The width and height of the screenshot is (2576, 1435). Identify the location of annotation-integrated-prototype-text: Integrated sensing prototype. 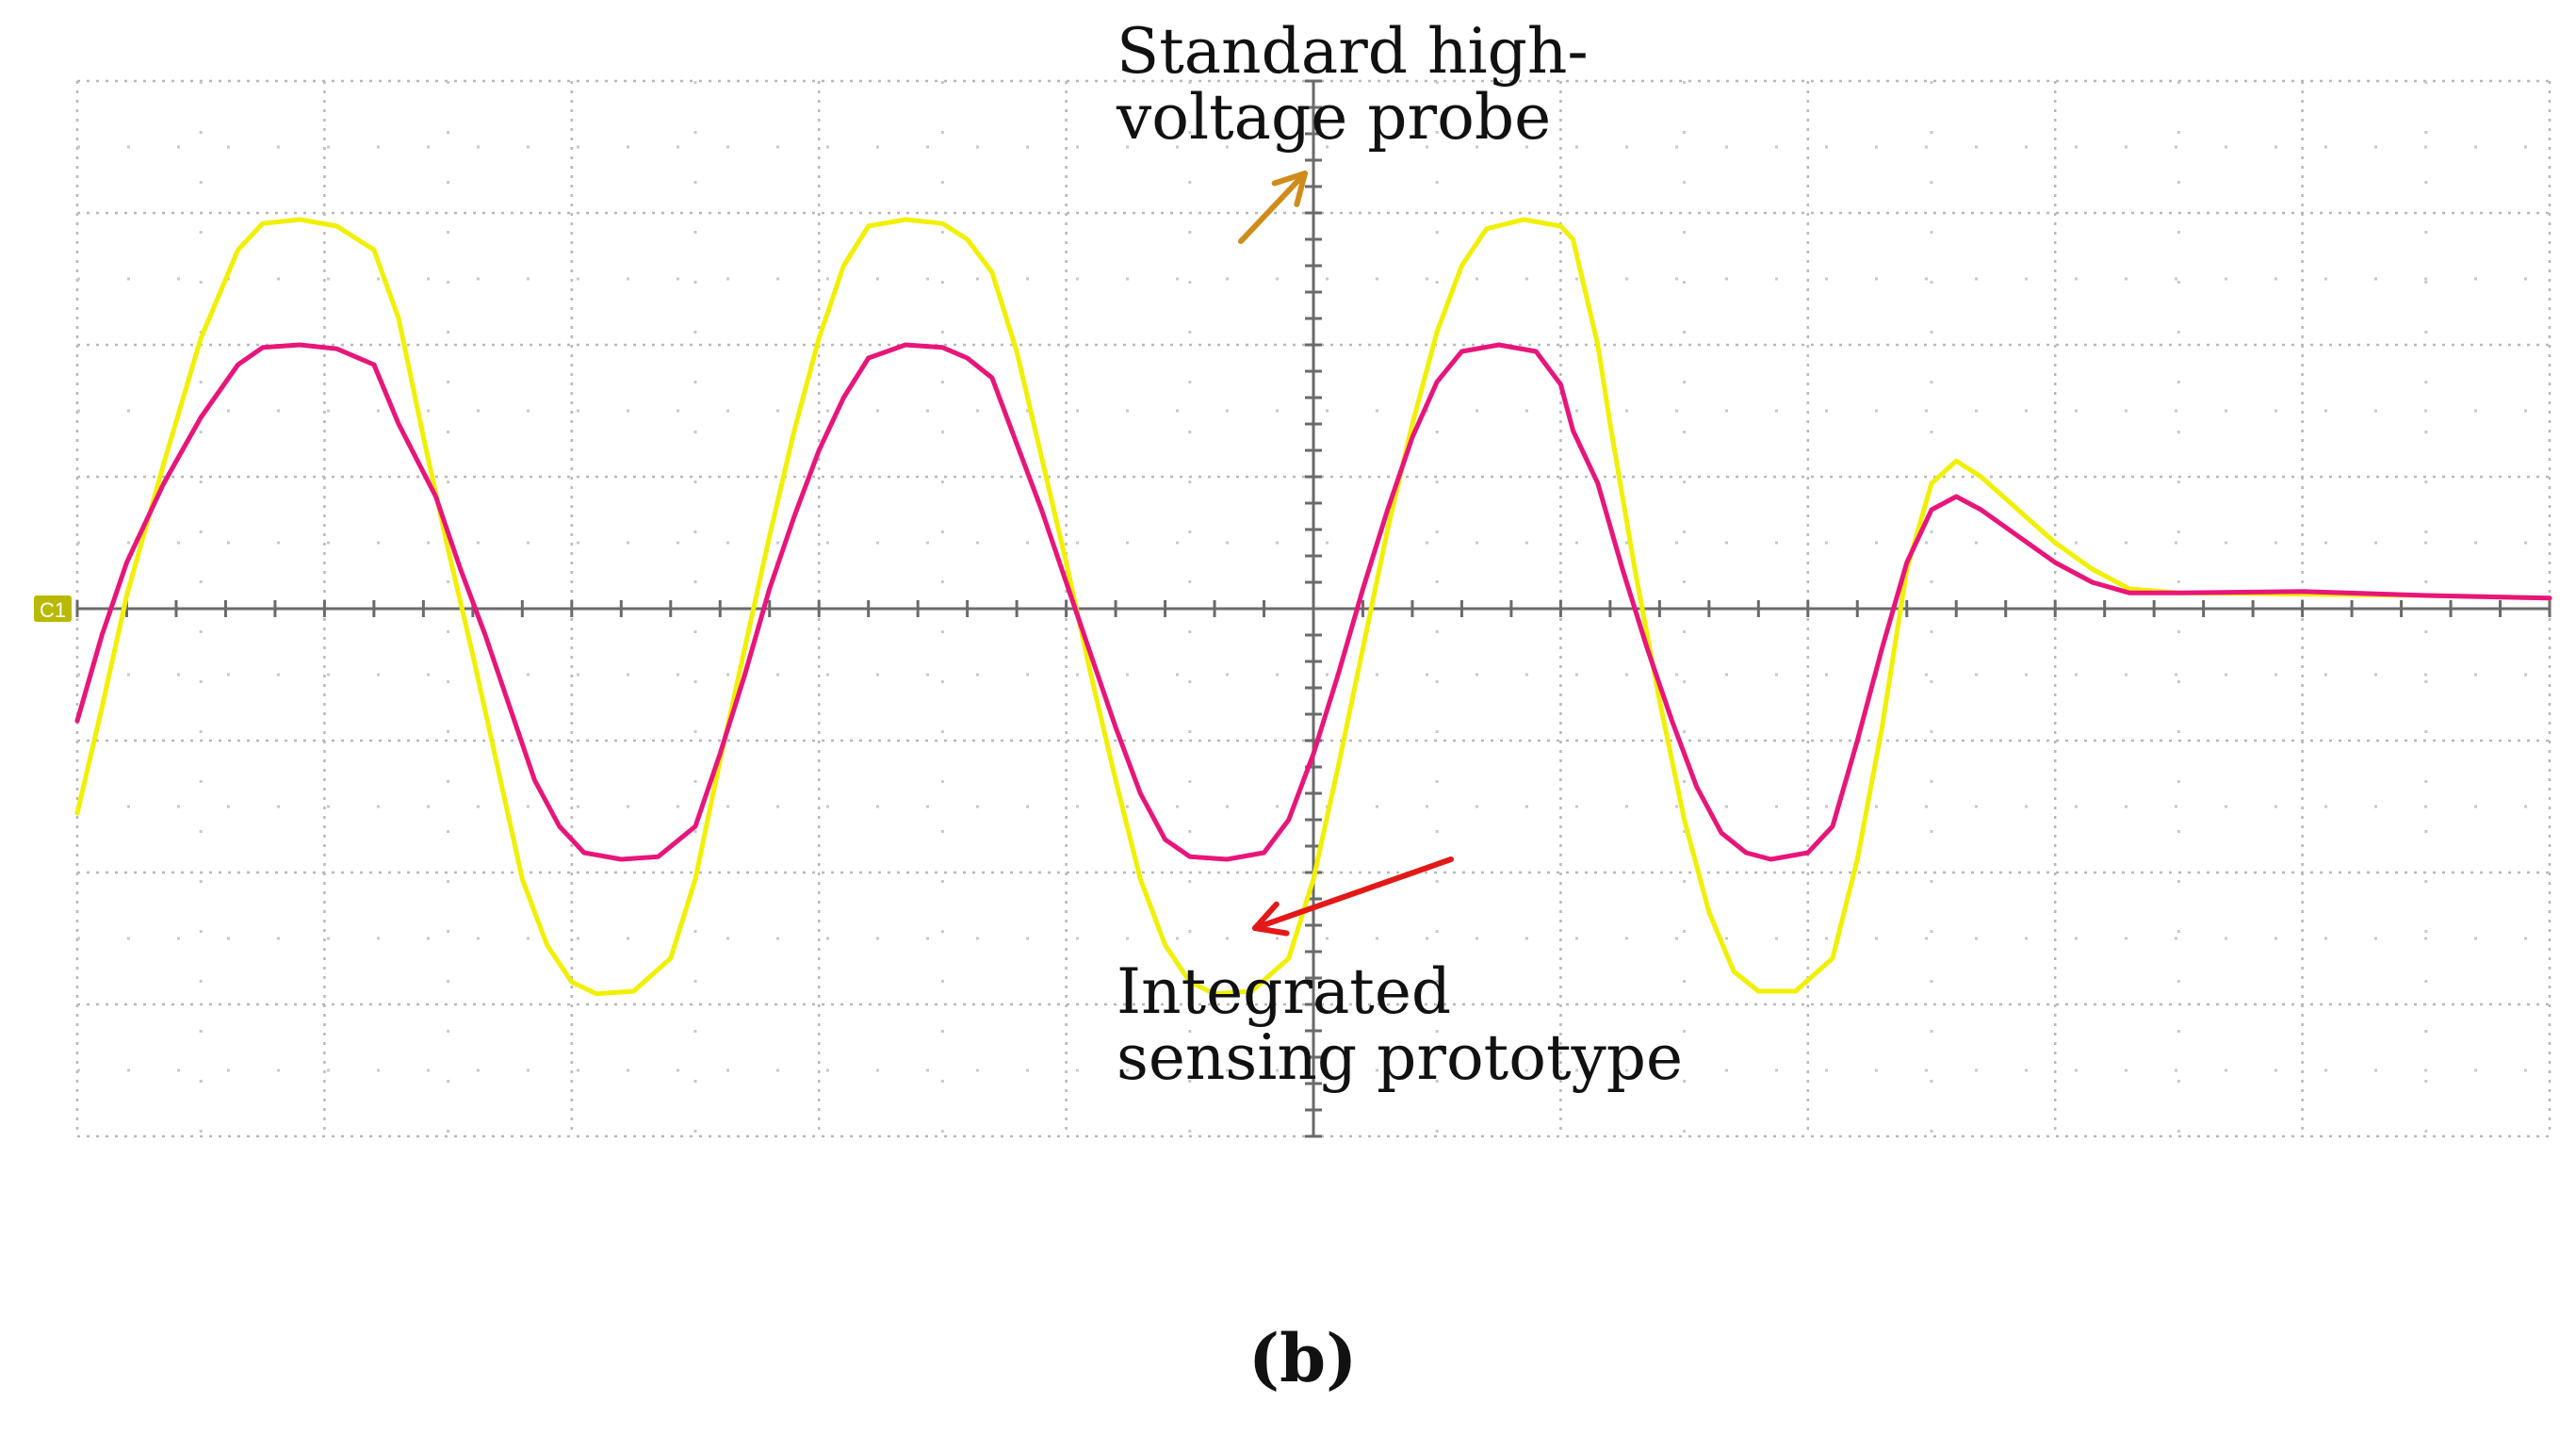
(1400, 1024).